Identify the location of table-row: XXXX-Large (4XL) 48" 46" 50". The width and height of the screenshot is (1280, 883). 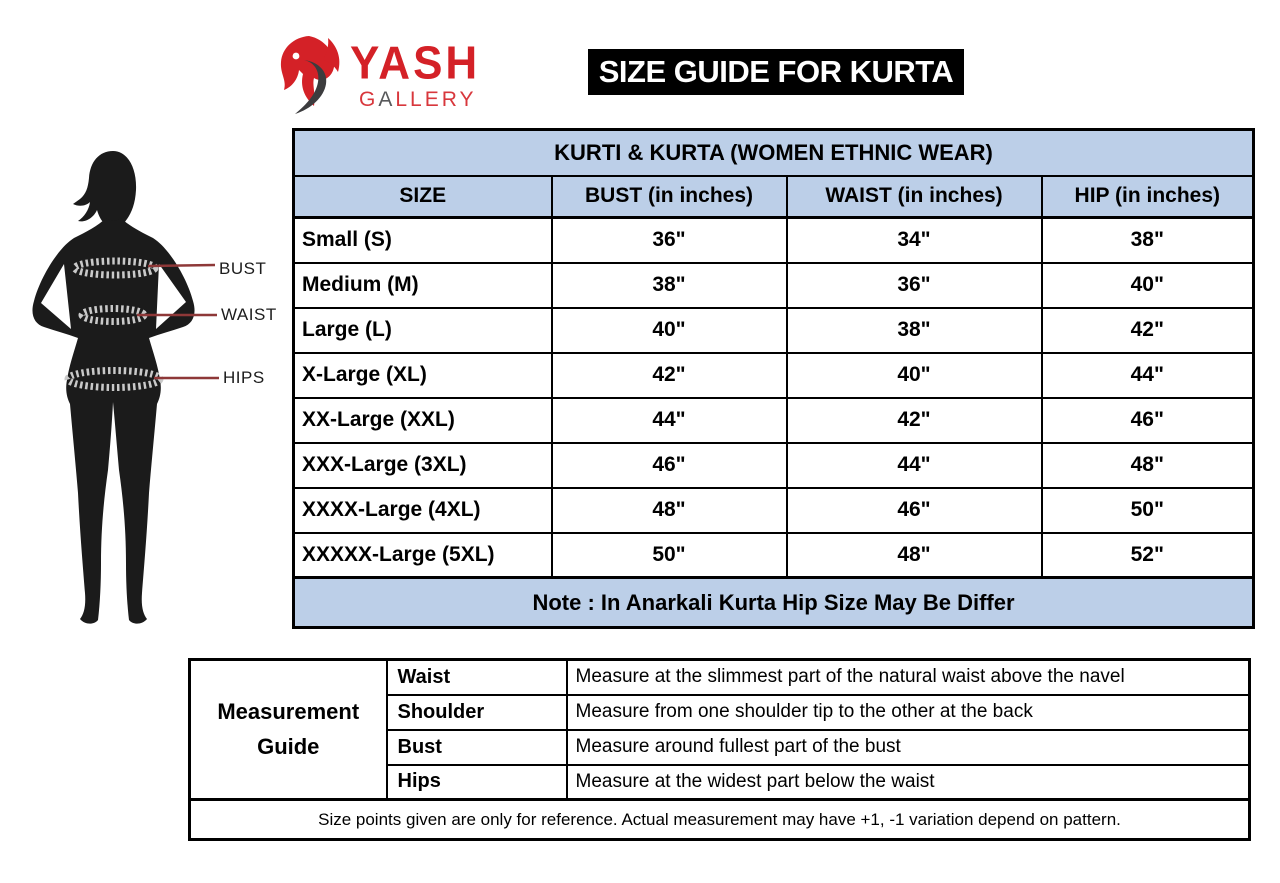
(773, 510).